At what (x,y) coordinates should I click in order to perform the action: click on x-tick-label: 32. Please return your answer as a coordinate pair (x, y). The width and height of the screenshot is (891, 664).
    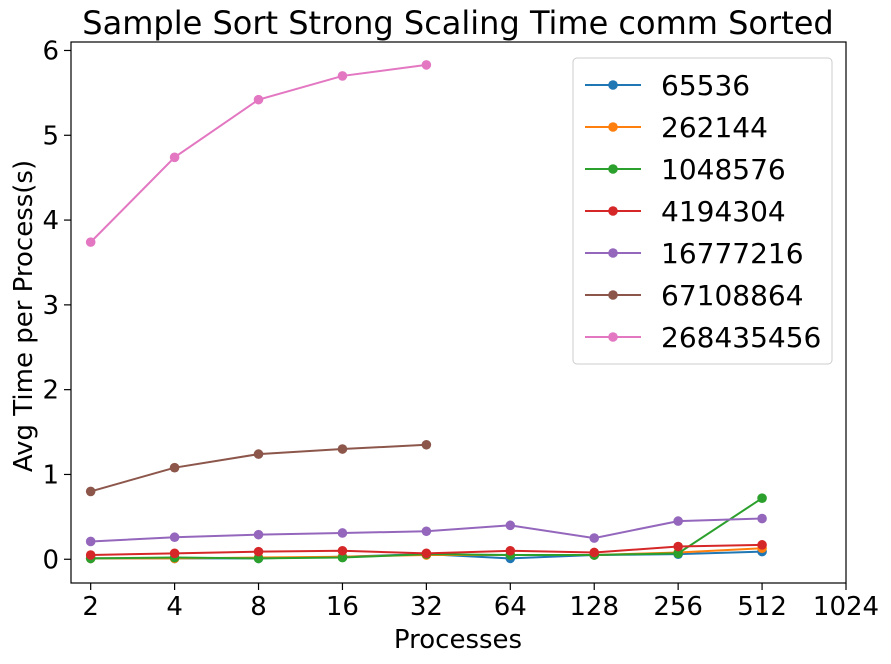
    Looking at the image, I should click on (426, 607).